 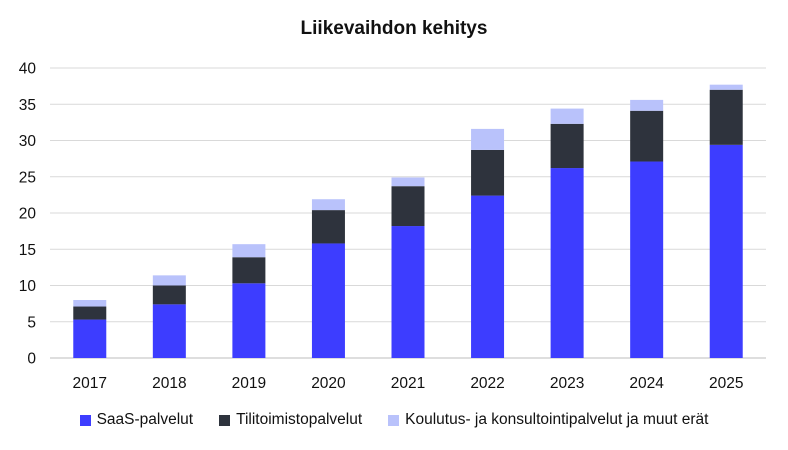 What do you see at coordinates (646, 383) in the screenshot?
I see `x-tick-label: 2024` at bounding box center [646, 383].